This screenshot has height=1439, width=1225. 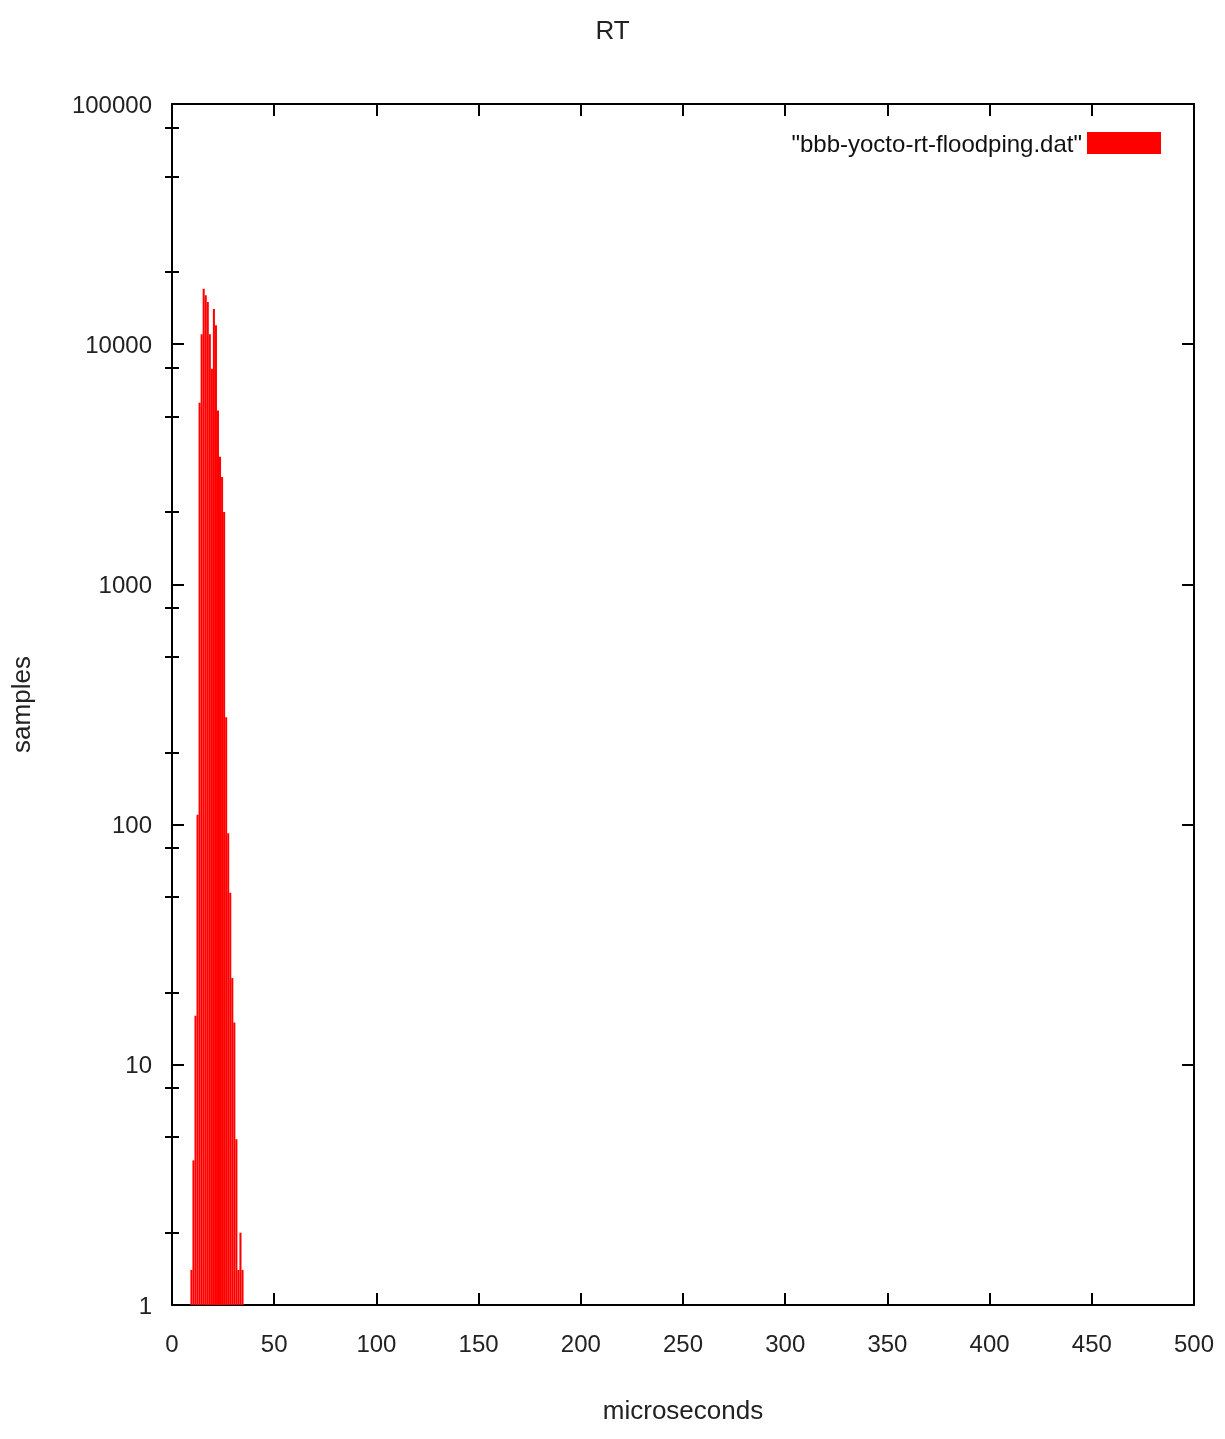 What do you see at coordinates (1194, 1343) in the screenshot?
I see `x-tick-label: 500` at bounding box center [1194, 1343].